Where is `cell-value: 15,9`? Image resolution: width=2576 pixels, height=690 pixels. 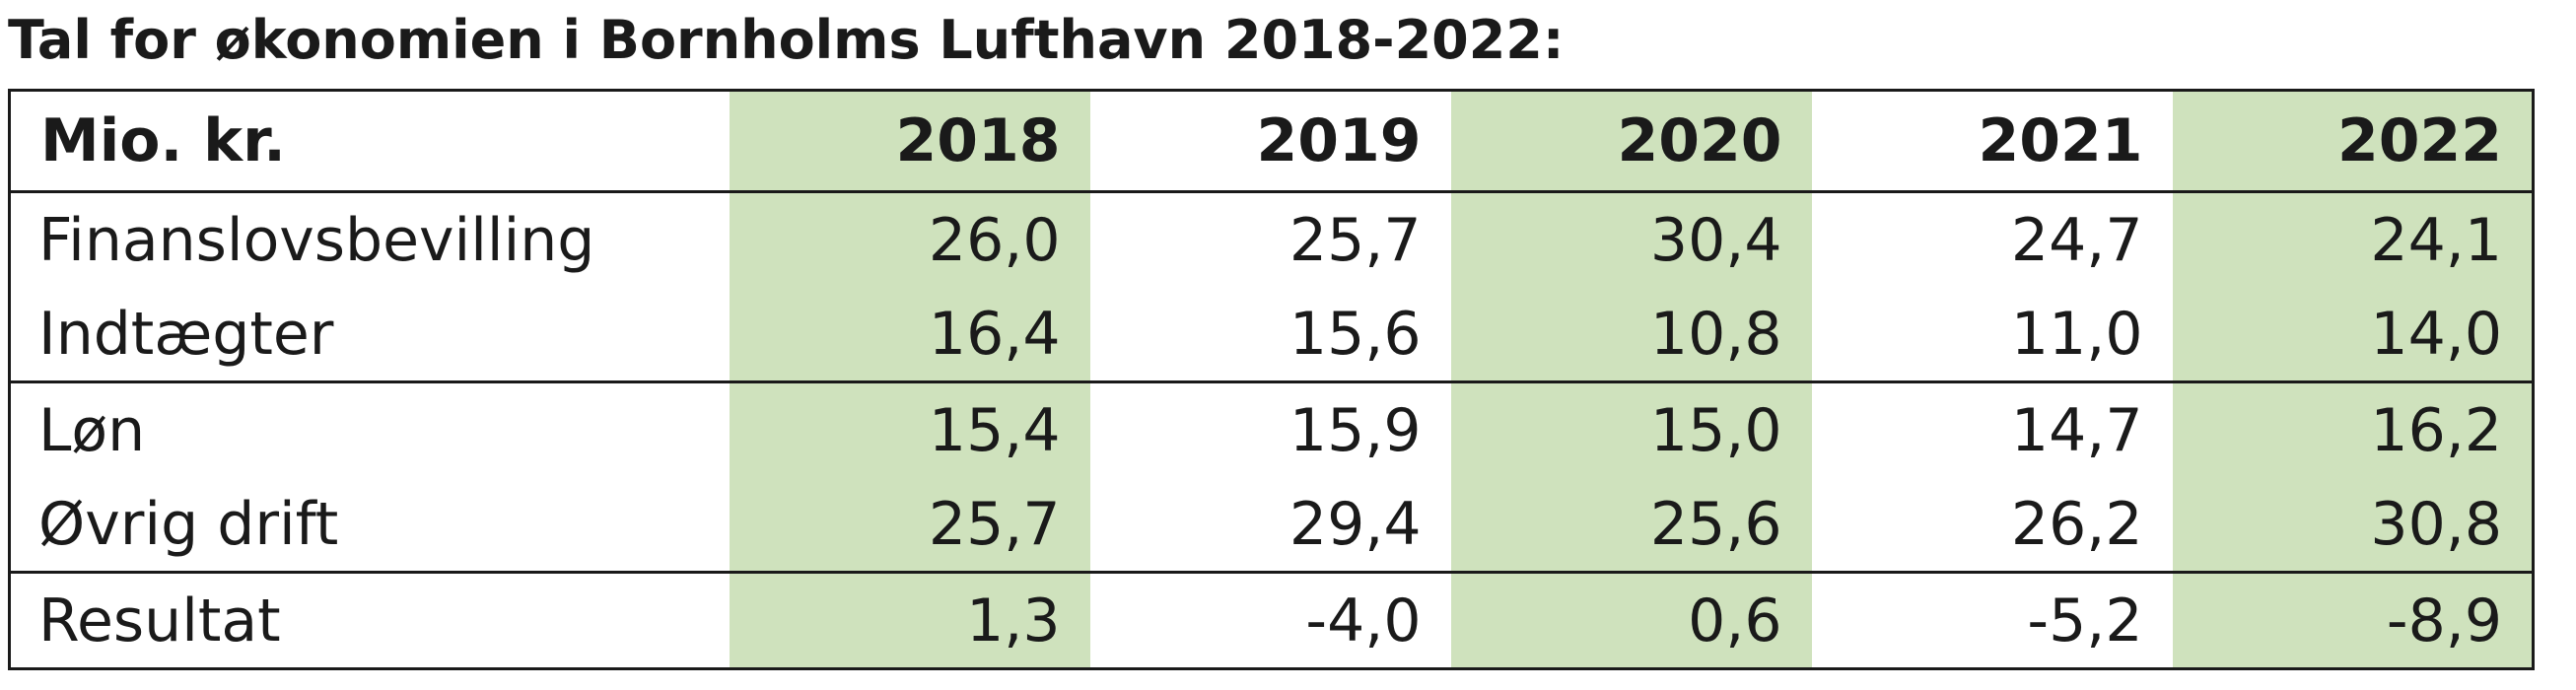
cell-value: 15,9 is located at coordinates (1355, 430).